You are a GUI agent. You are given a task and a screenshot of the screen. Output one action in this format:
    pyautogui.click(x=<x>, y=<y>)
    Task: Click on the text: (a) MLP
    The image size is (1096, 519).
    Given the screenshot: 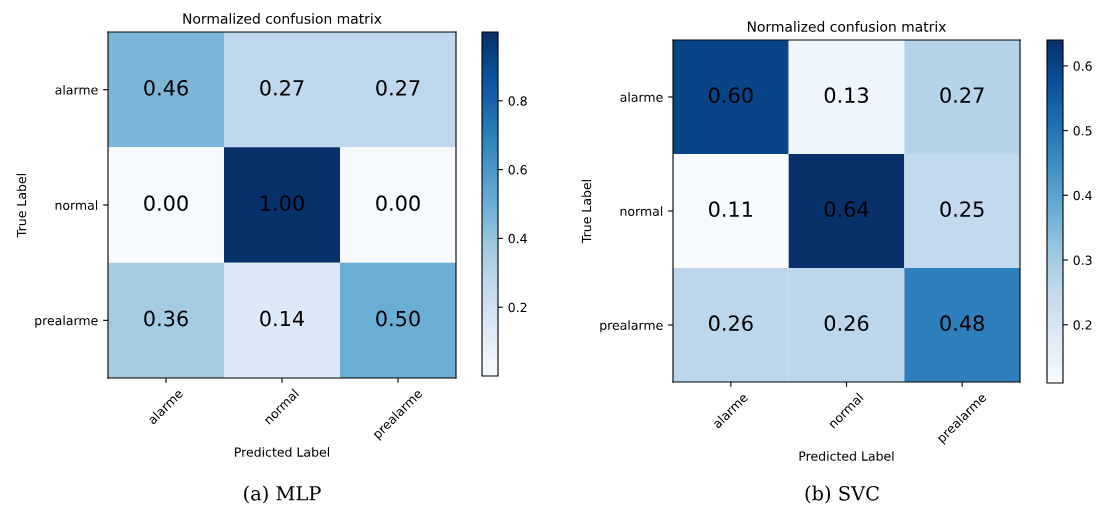 What is the action you would take?
    pyautogui.click(x=282, y=494)
    